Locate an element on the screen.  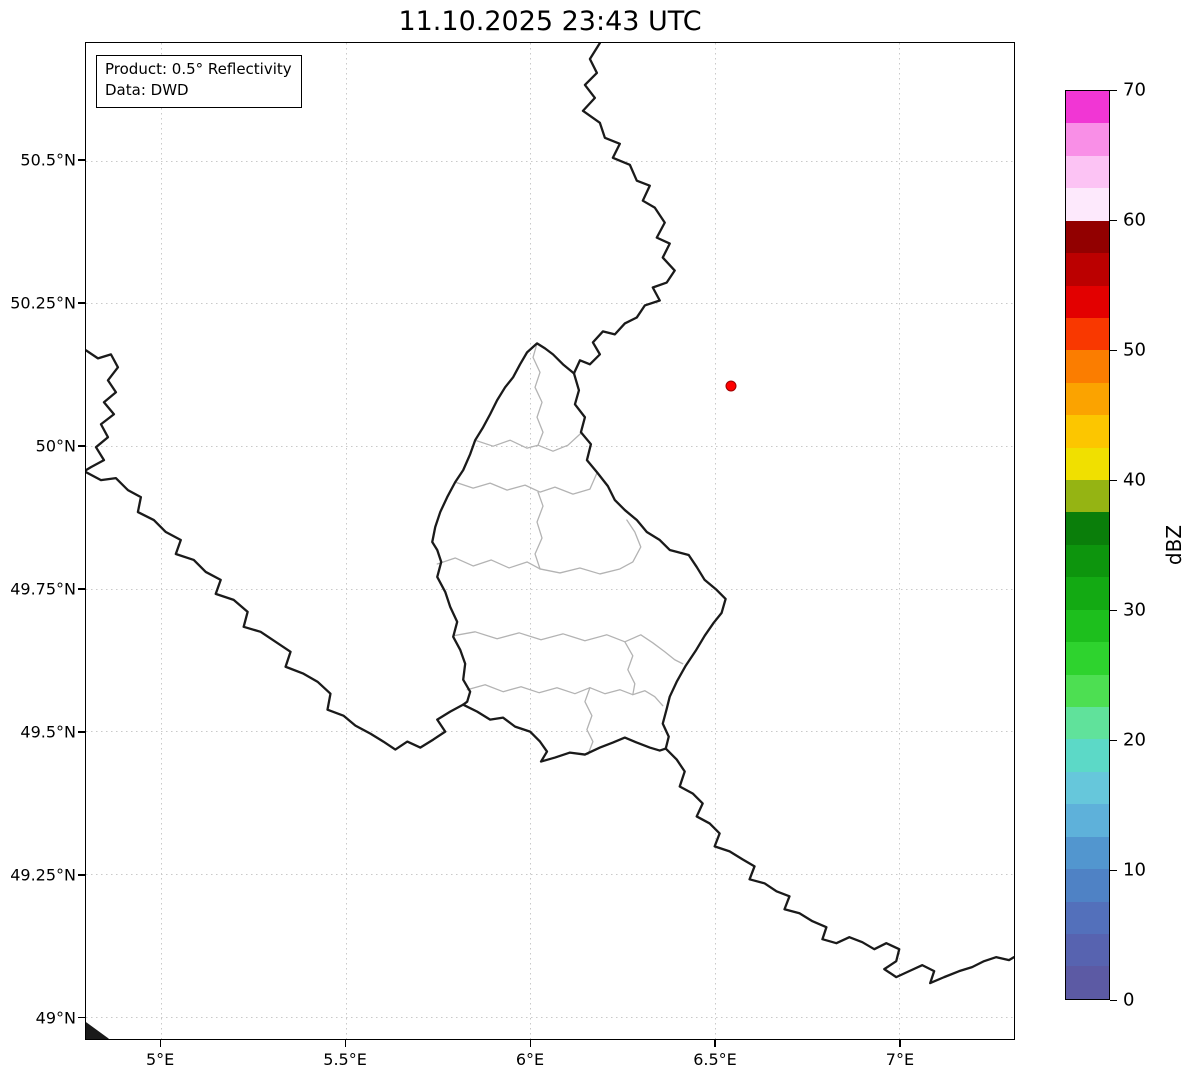
y-axis-tick-label: 49.5°N is located at coordinates (48, 732).